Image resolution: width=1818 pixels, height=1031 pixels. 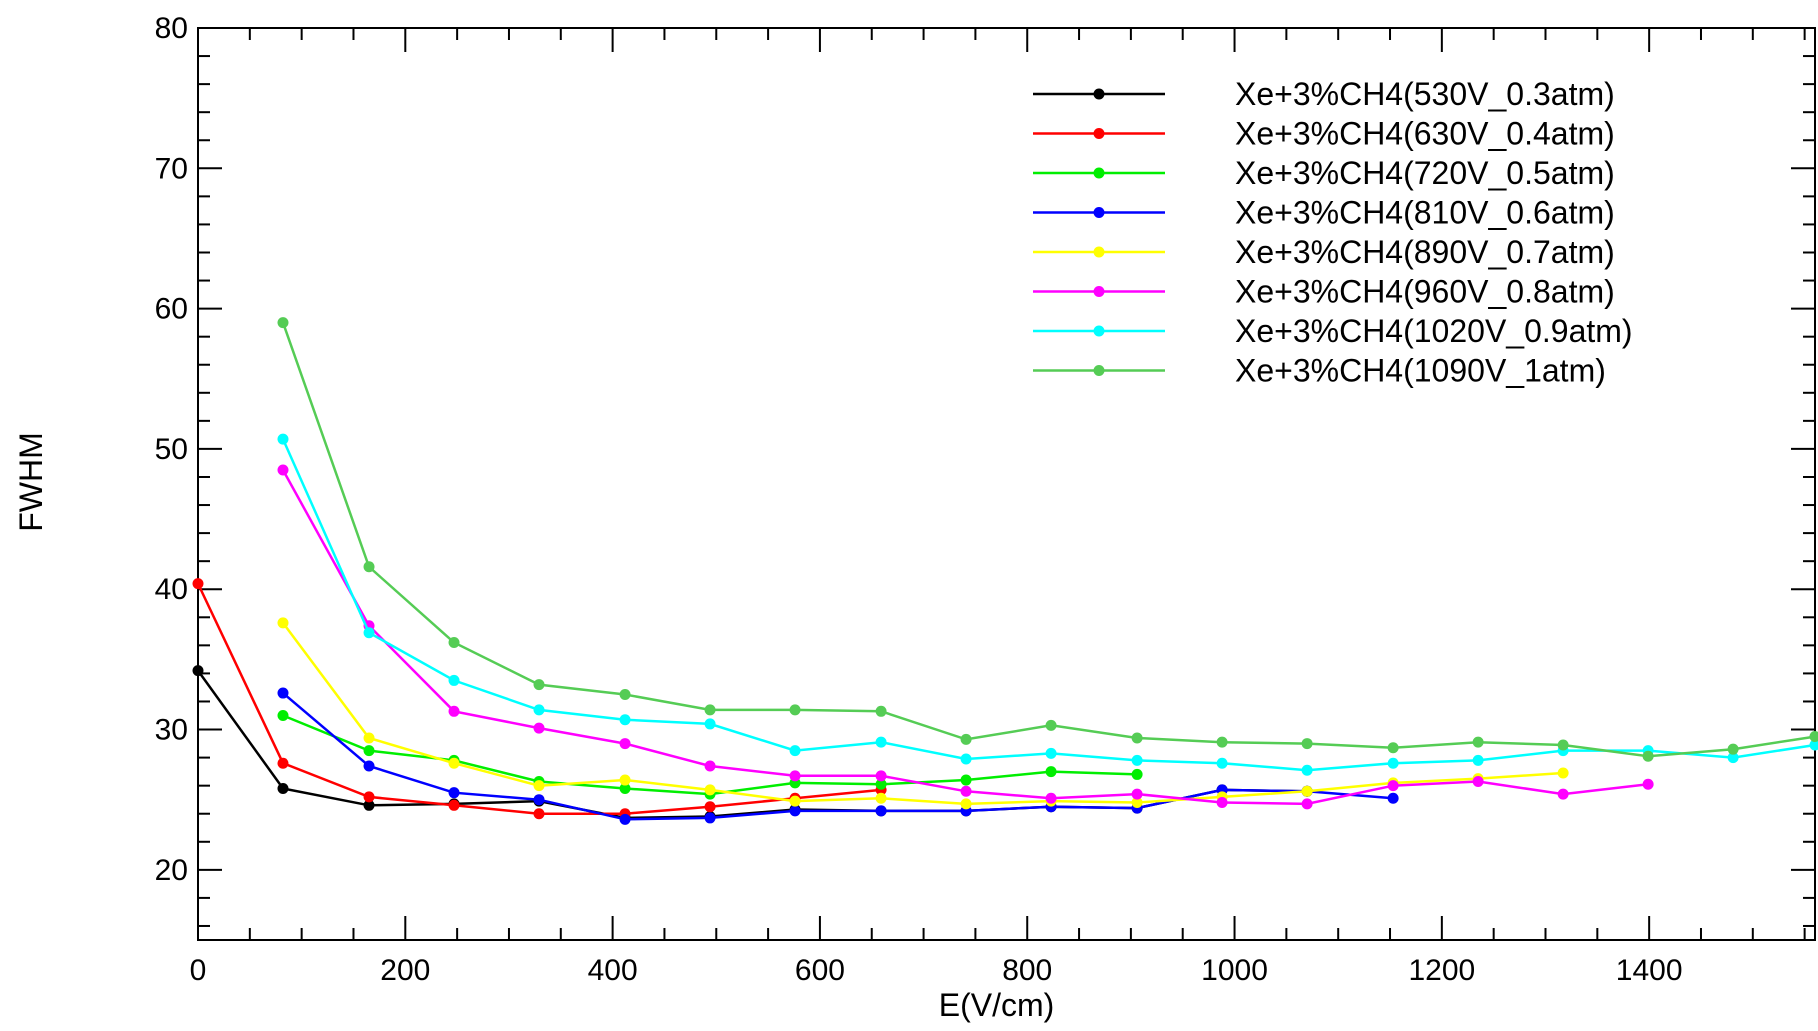 I want to click on legend-entry: Xe+3%CH4(1090V_1atm), so click(x=1319, y=371).